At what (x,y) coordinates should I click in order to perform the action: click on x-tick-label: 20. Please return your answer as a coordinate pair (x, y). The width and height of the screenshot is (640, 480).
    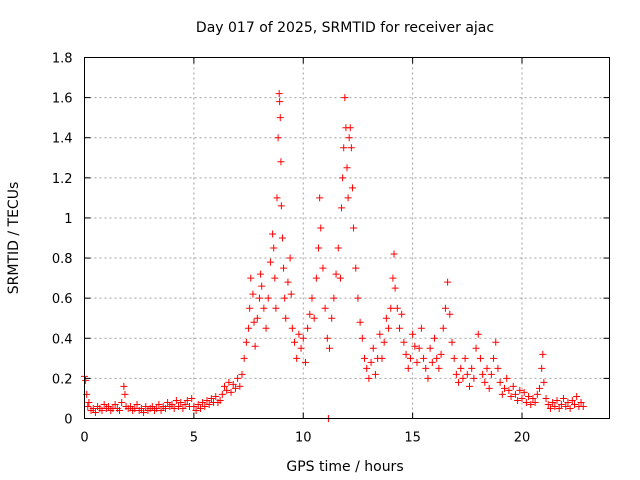
    Looking at the image, I should click on (522, 438).